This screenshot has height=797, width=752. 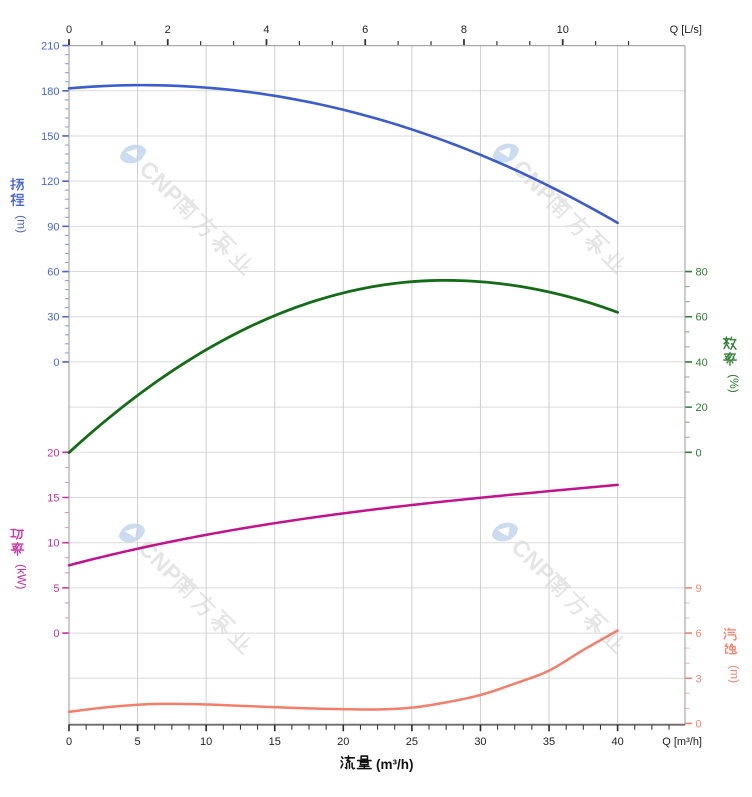 I want to click on svg-text: (m³/h), so click(x=395, y=764).